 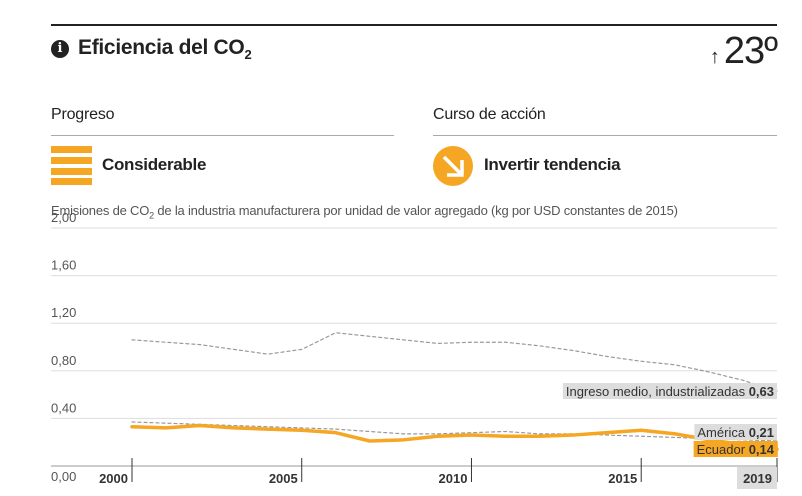 What do you see at coordinates (722, 432) in the screenshot?
I see `series-name: América` at bounding box center [722, 432].